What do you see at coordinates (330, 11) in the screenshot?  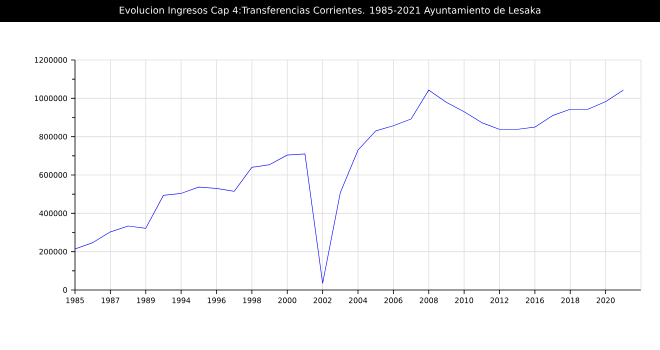 I see `chart-title: Evolucion Ingresos Cap 4:Transferencias Corrientes. 1985-2021 Ayuntamiento de Lesaka` at bounding box center [330, 11].